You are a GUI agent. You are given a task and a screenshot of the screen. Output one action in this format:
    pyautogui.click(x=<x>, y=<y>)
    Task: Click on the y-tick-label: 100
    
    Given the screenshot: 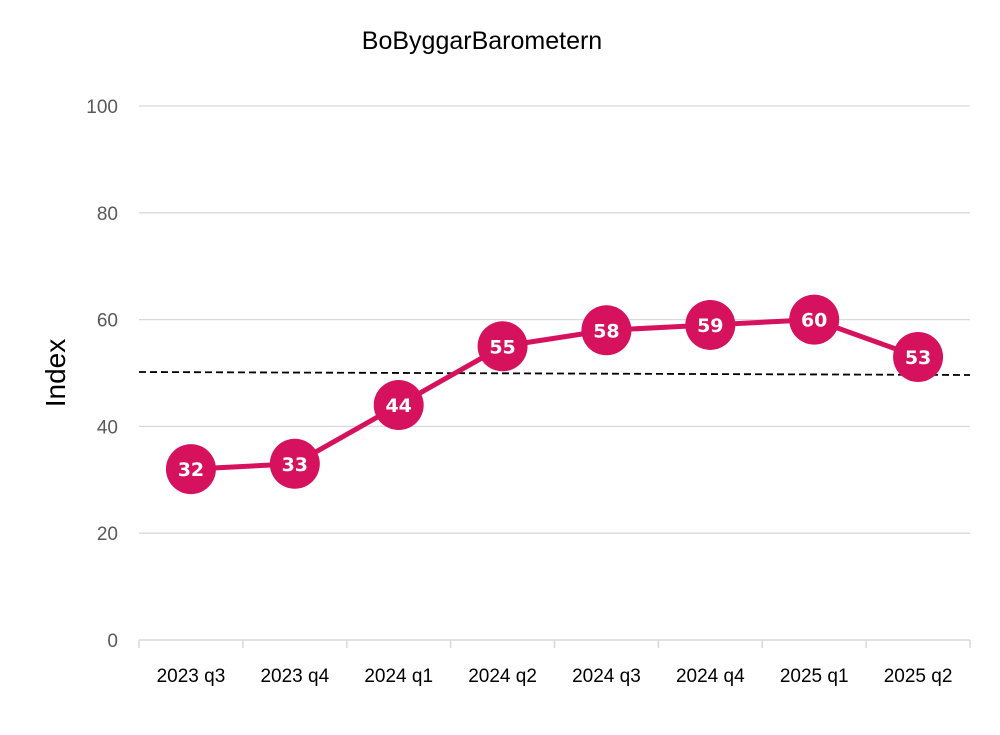 What is the action you would take?
    pyautogui.click(x=102, y=107)
    